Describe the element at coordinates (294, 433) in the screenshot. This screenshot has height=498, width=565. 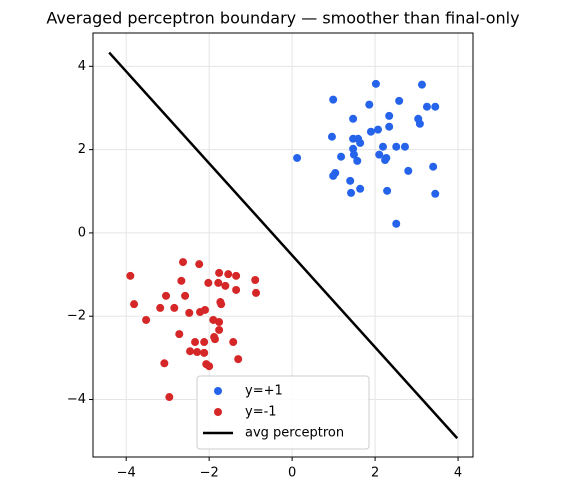
I see `legend-label: avg perceptron` at that location.